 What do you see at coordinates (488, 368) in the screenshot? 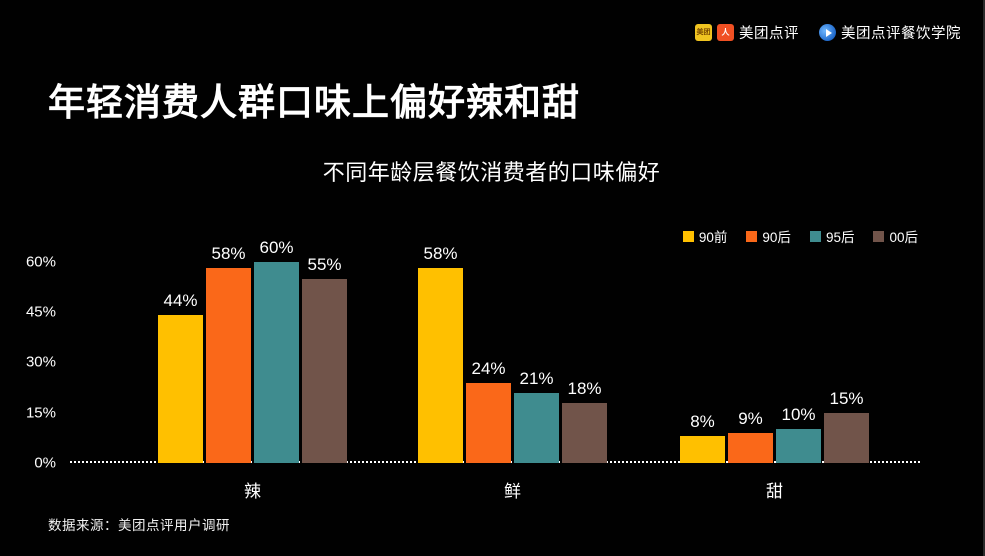
I see `bar-value-label: 24%` at bounding box center [488, 368].